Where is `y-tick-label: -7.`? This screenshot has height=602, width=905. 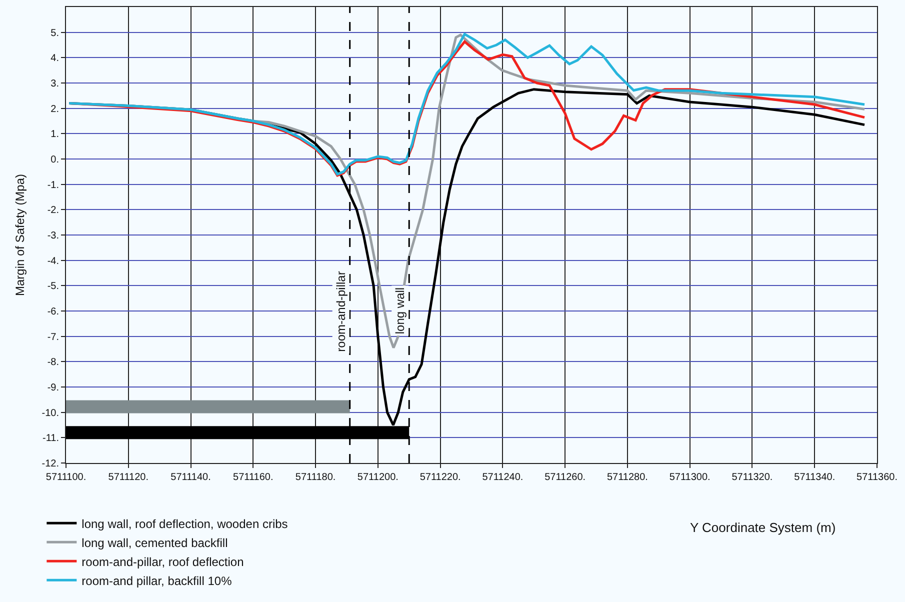
y-tick-label: -7. is located at coordinates (53, 337).